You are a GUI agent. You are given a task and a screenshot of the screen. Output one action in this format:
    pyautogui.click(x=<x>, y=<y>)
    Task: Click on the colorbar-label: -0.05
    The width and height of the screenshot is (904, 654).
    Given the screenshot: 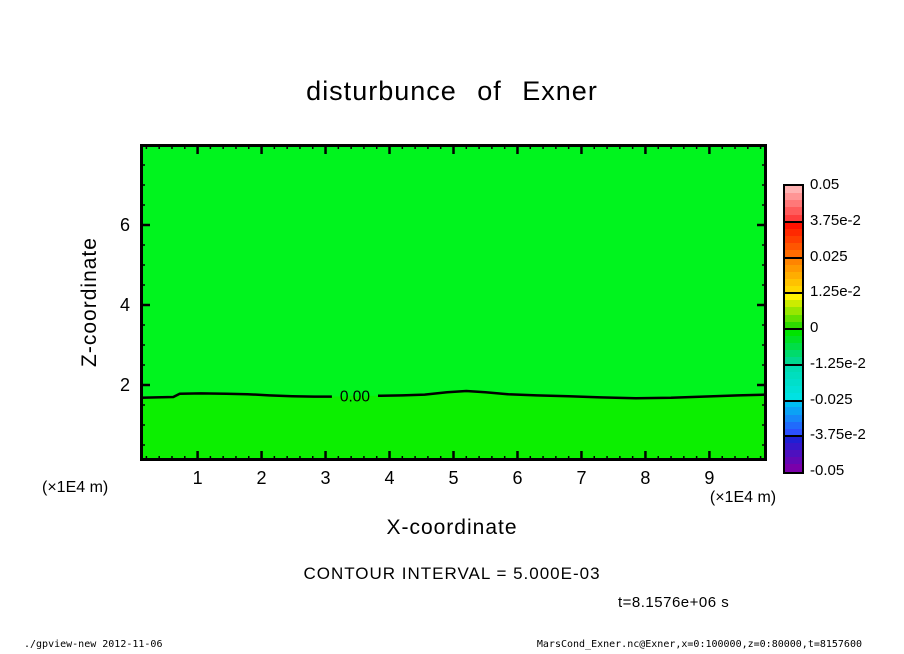 What is the action you would take?
    pyautogui.click(x=827, y=470)
    